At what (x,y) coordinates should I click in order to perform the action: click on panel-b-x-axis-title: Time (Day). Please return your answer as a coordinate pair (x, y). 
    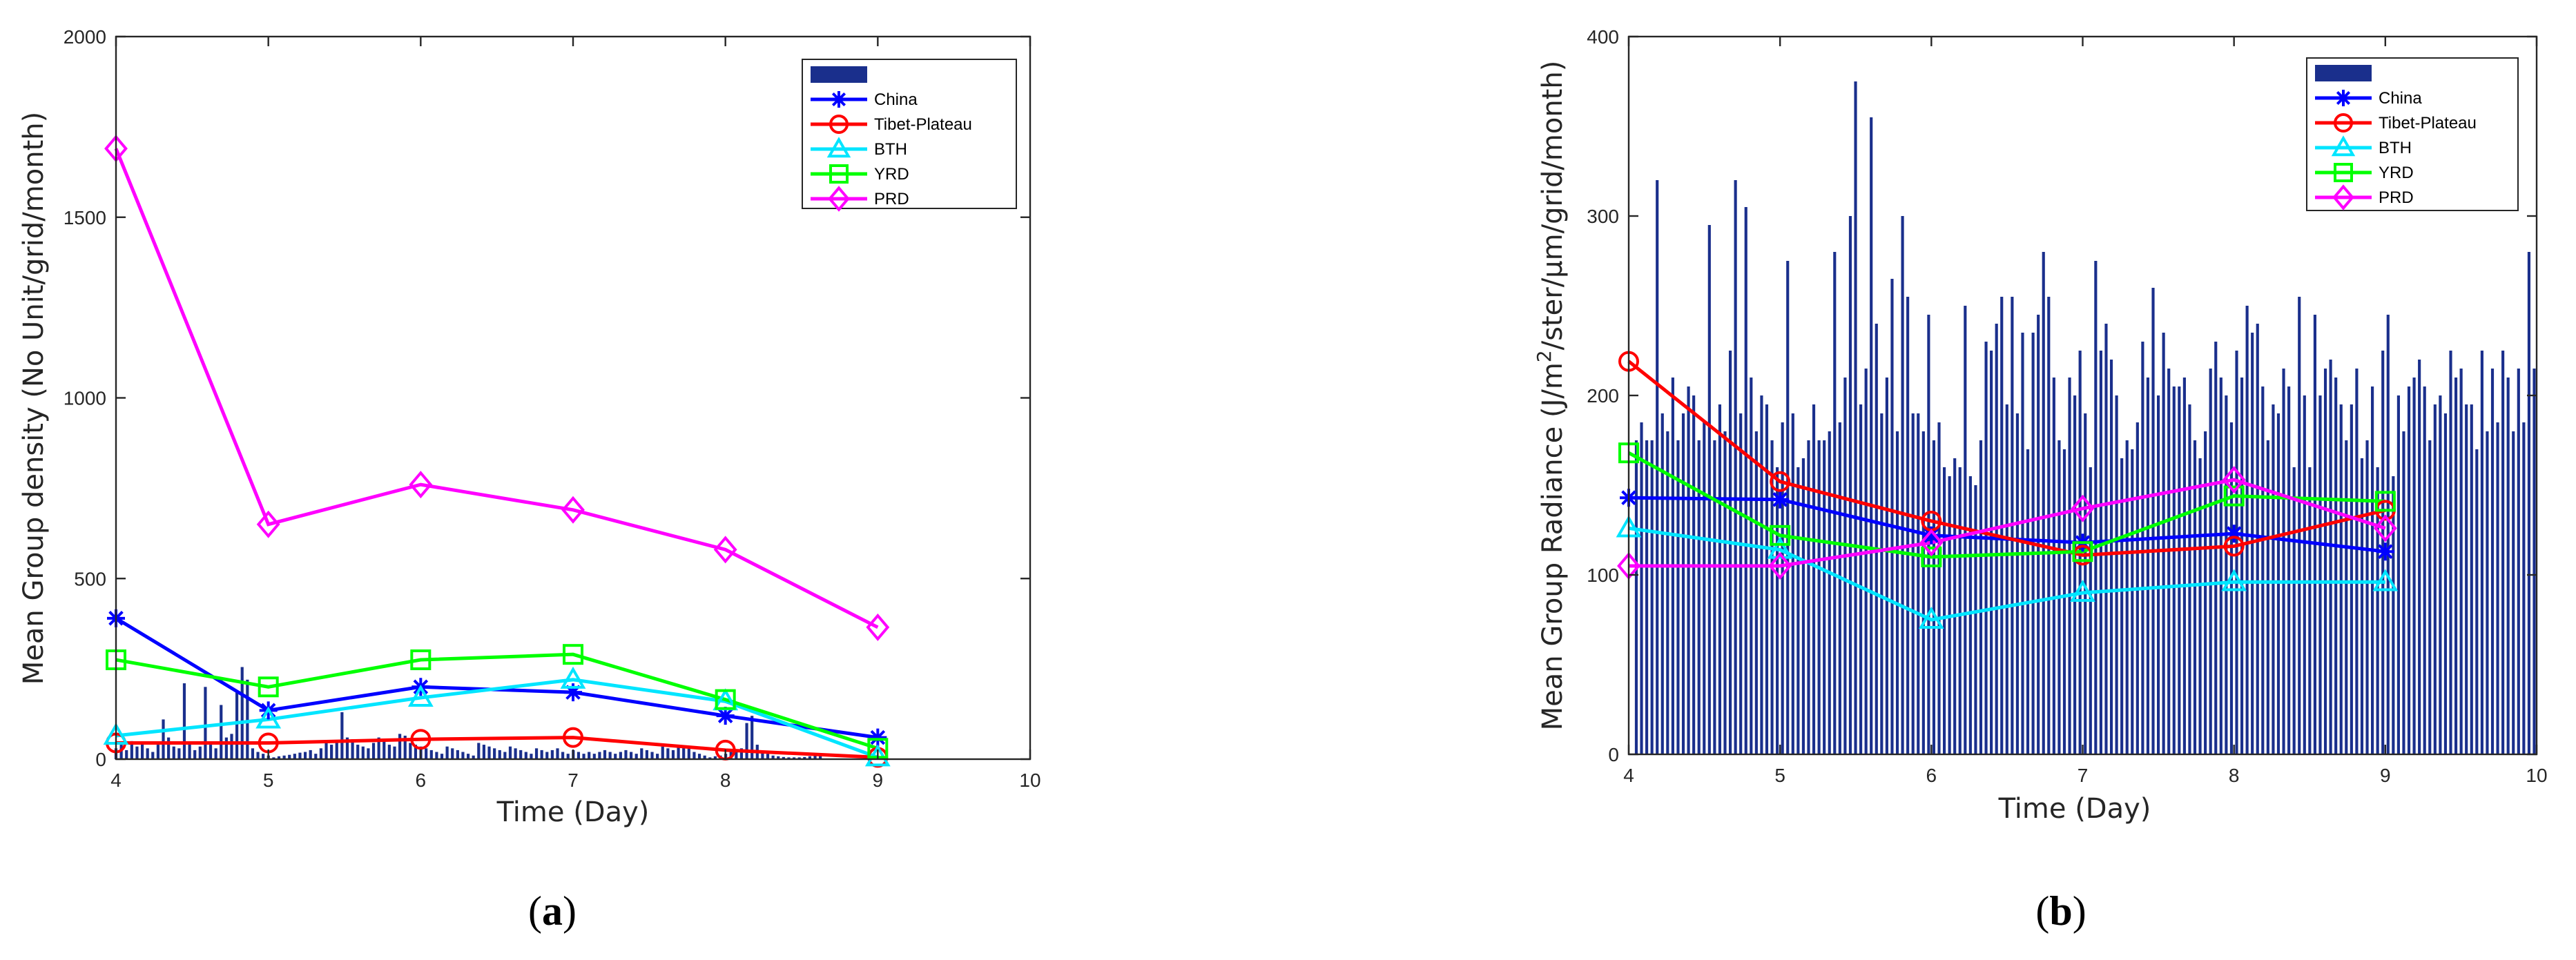
    Looking at the image, I should click on (2075, 809).